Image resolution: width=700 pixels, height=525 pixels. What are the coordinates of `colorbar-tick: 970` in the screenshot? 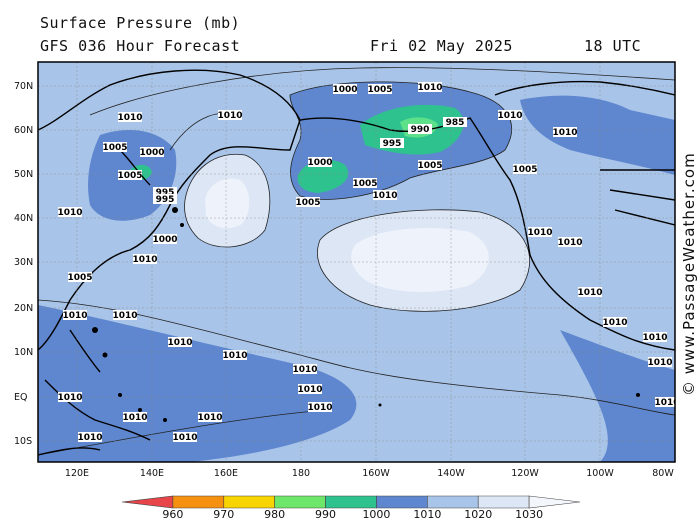 It's located at (223, 514).